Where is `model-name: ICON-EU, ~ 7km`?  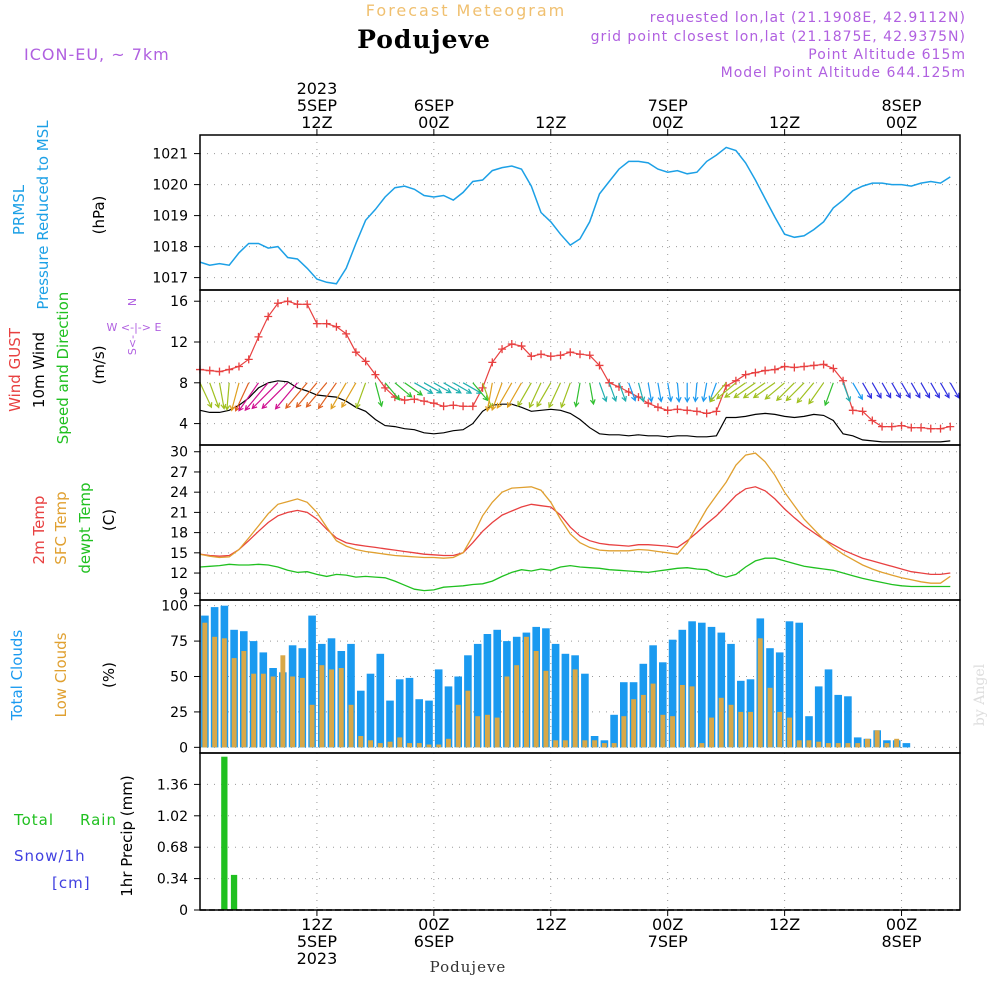 model-name: ICON-EU, ~ 7km is located at coordinates (97, 54).